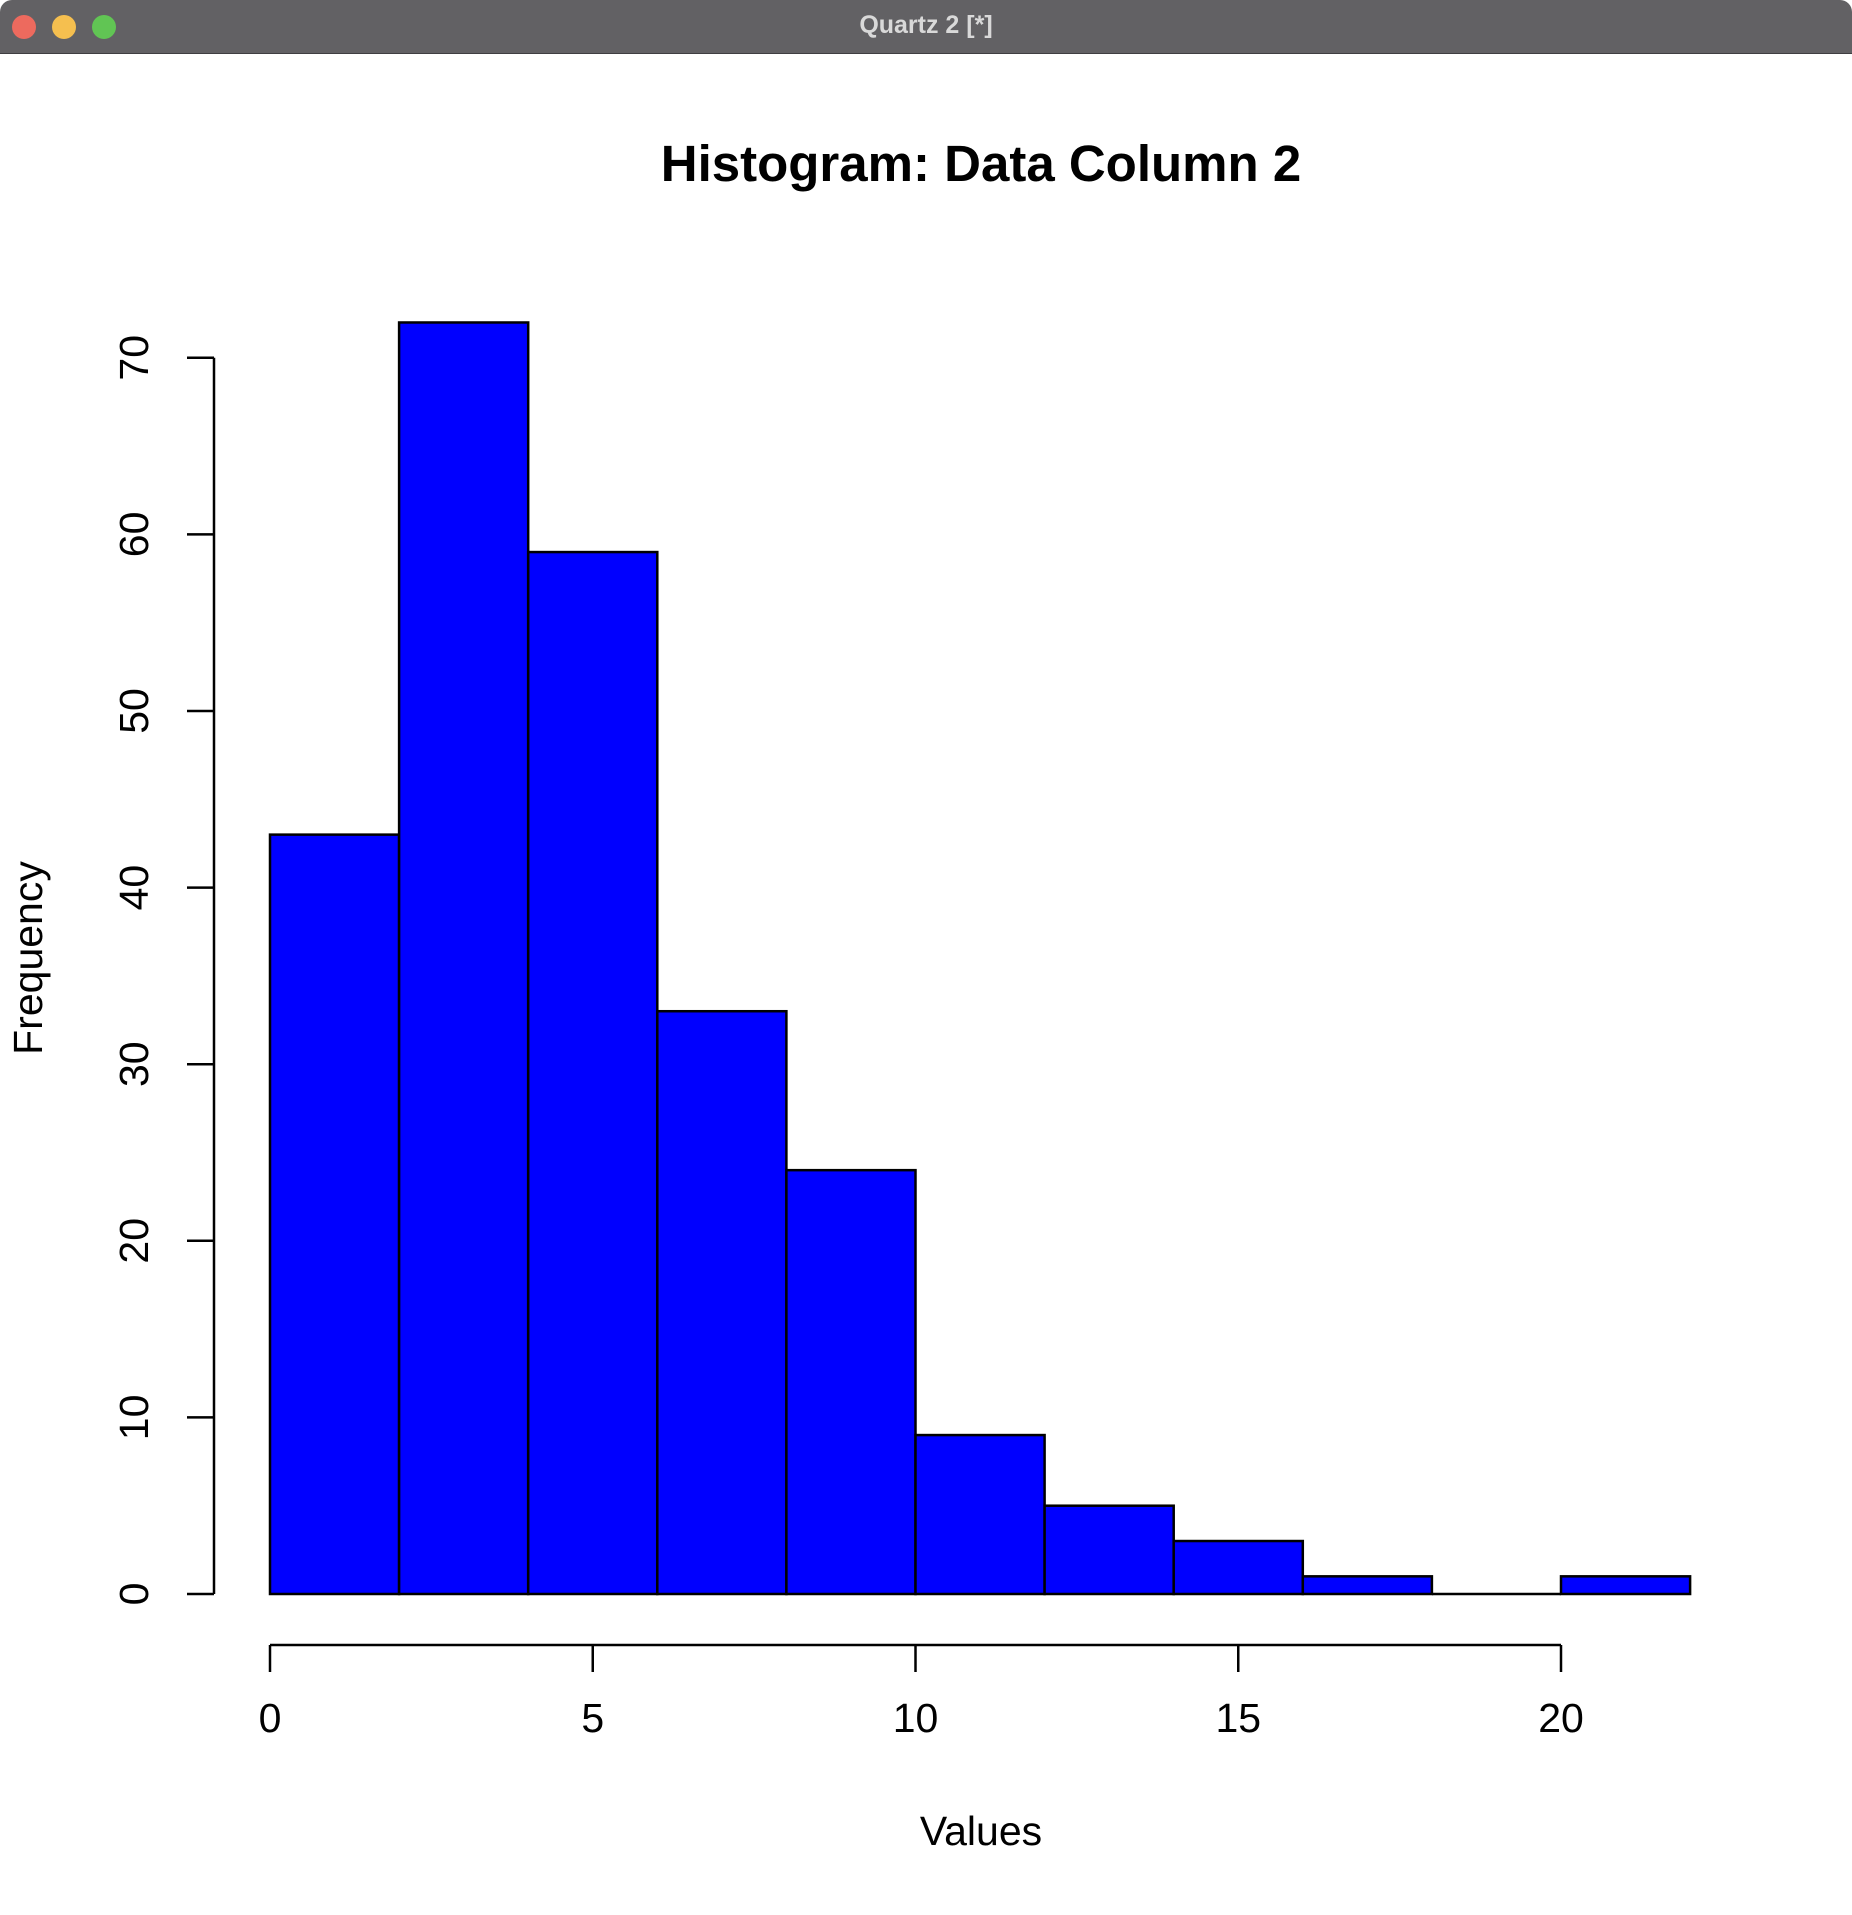 The image size is (1852, 1915). What do you see at coordinates (163, 970) in the screenshot?
I see `y-axis: 0 10 20 30 40 50 60 70` at bounding box center [163, 970].